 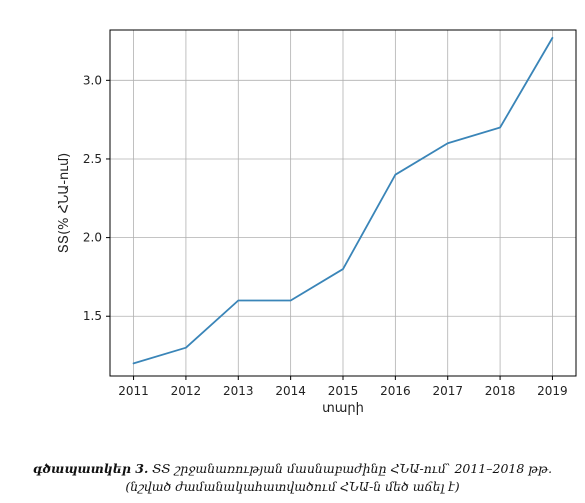 I want to click on x-tick-label: 2012, so click(x=186, y=391).